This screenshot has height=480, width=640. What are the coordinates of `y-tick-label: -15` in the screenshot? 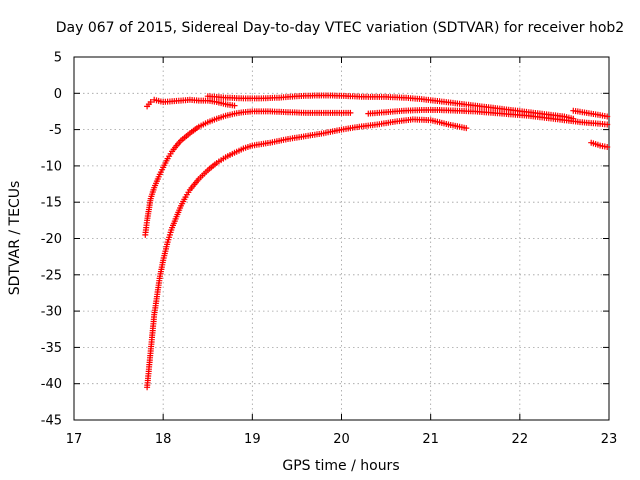 It's located at (51, 203).